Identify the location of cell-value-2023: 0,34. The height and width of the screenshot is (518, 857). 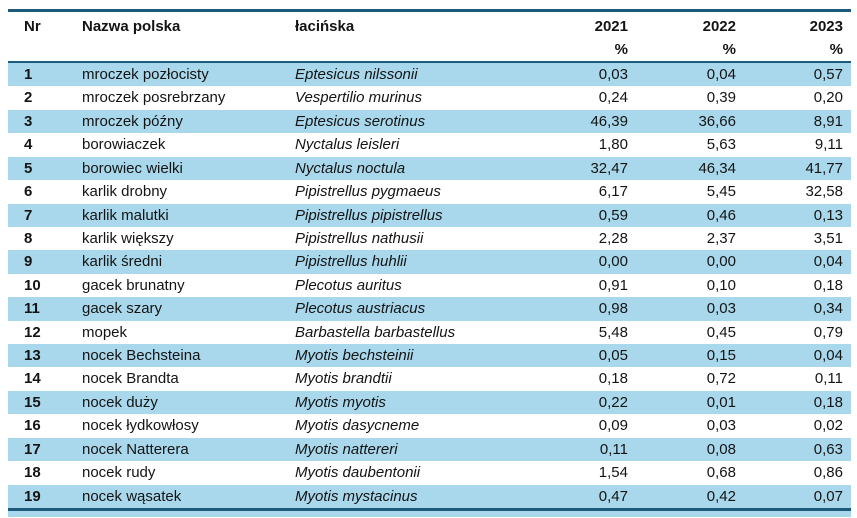
(828, 309).